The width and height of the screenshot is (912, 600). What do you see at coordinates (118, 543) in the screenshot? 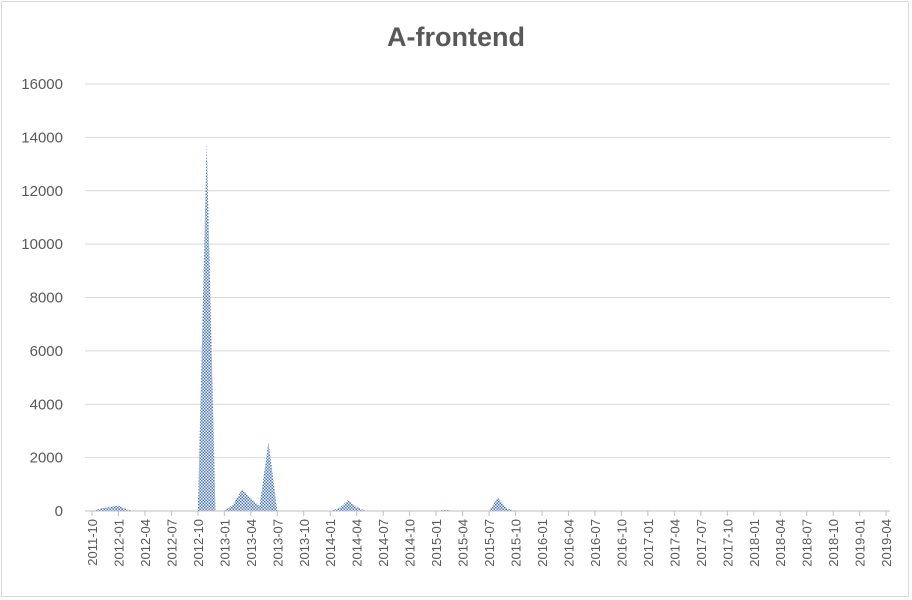
I see `x-tick-label: 2012-01` at bounding box center [118, 543].